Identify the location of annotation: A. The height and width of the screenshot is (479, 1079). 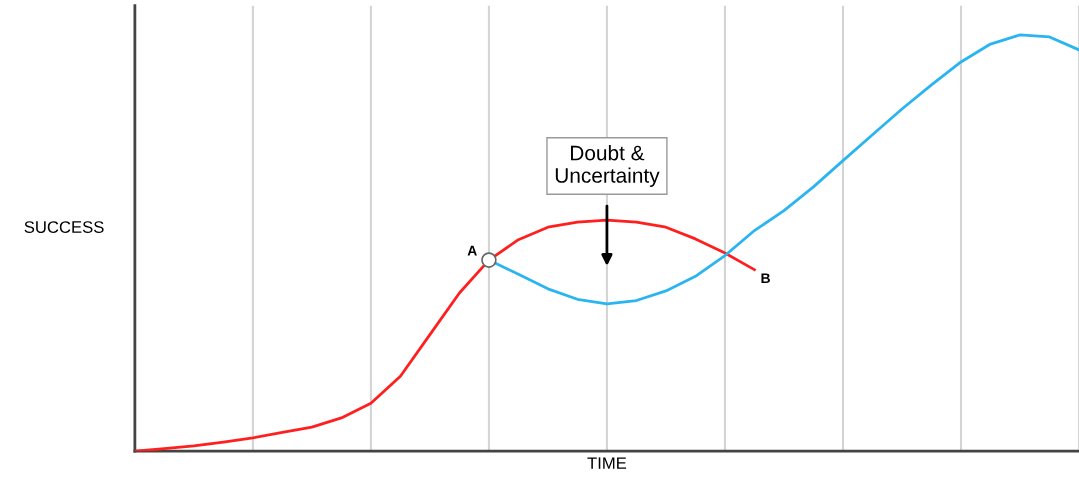
(472, 250).